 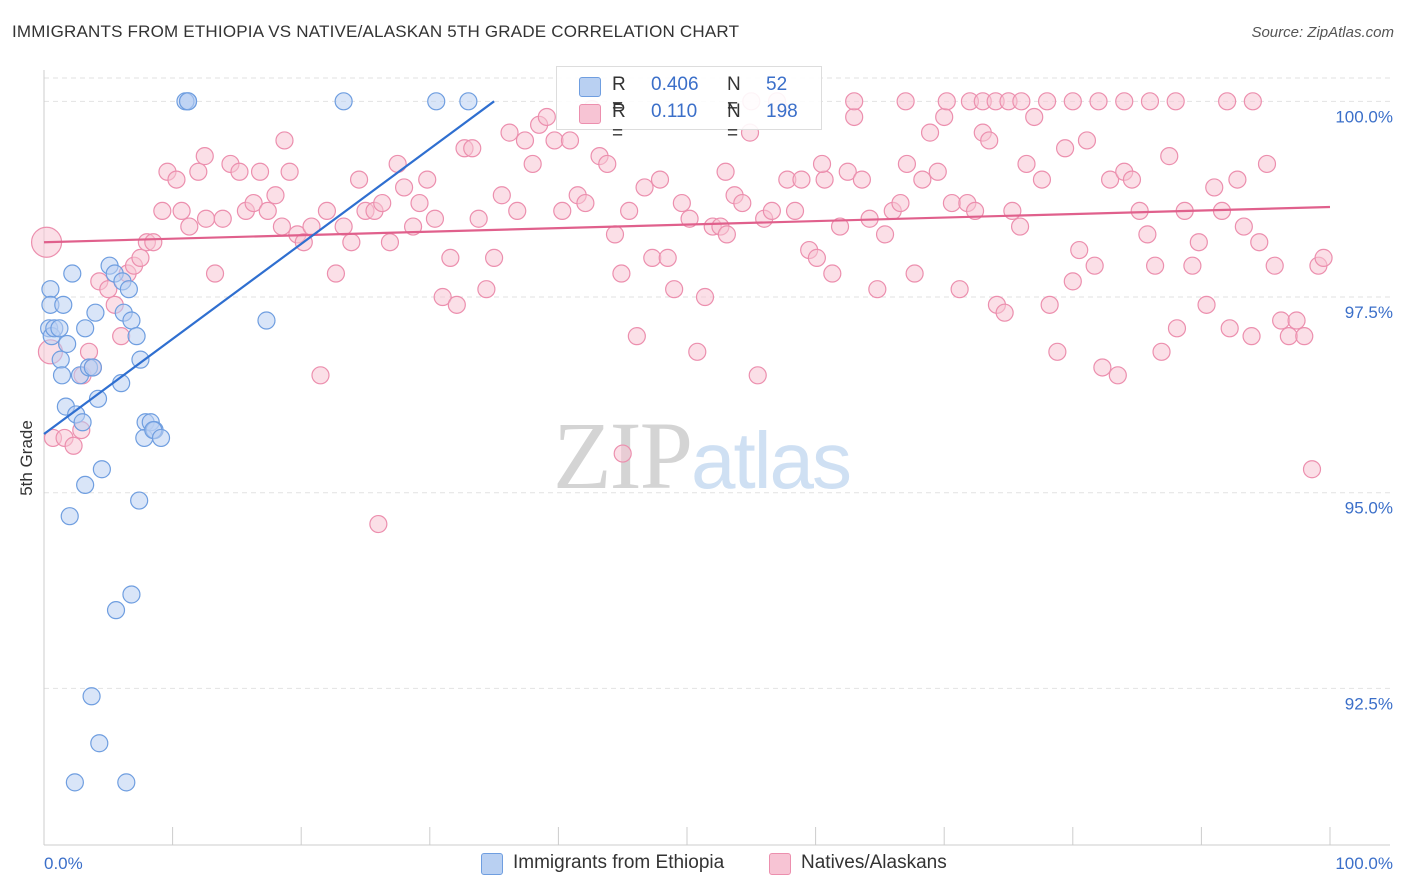 What do you see at coordinates (590, 114) in the screenshot?
I see `legend-swatch-pink` at bounding box center [590, 114].